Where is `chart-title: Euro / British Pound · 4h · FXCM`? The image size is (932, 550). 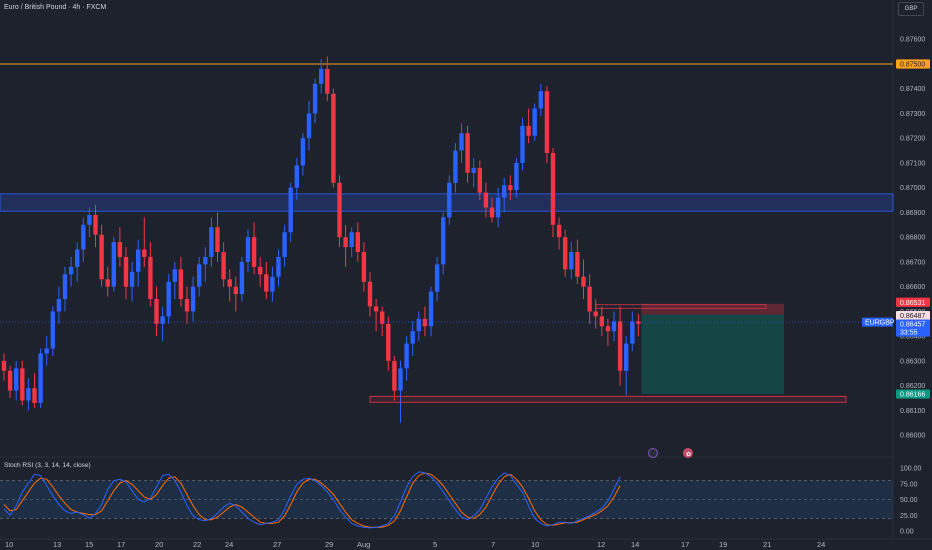 chart-title: Euro / British Pound · 4h · FXCM is located at coordinates (55, 7).